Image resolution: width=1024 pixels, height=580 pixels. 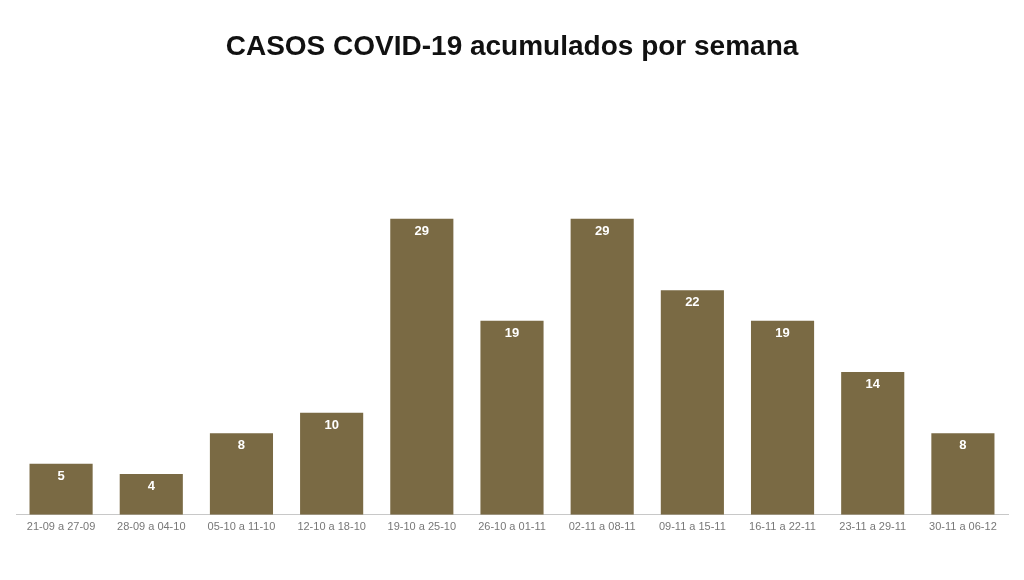 I want to click on chart-title: CASOS COVID-19 acumulados por semana, so click(x=512, y=45).